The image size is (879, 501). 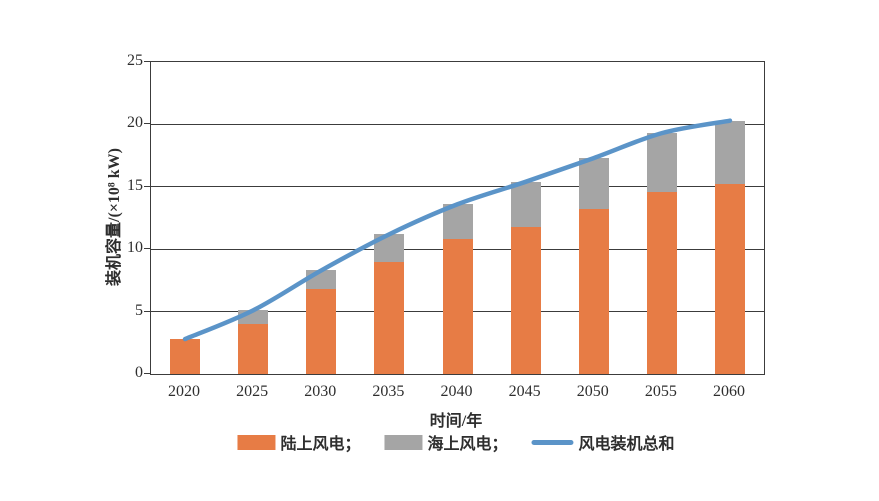 I want to click on bar-onshore-2035, so click(x=389, y=317).